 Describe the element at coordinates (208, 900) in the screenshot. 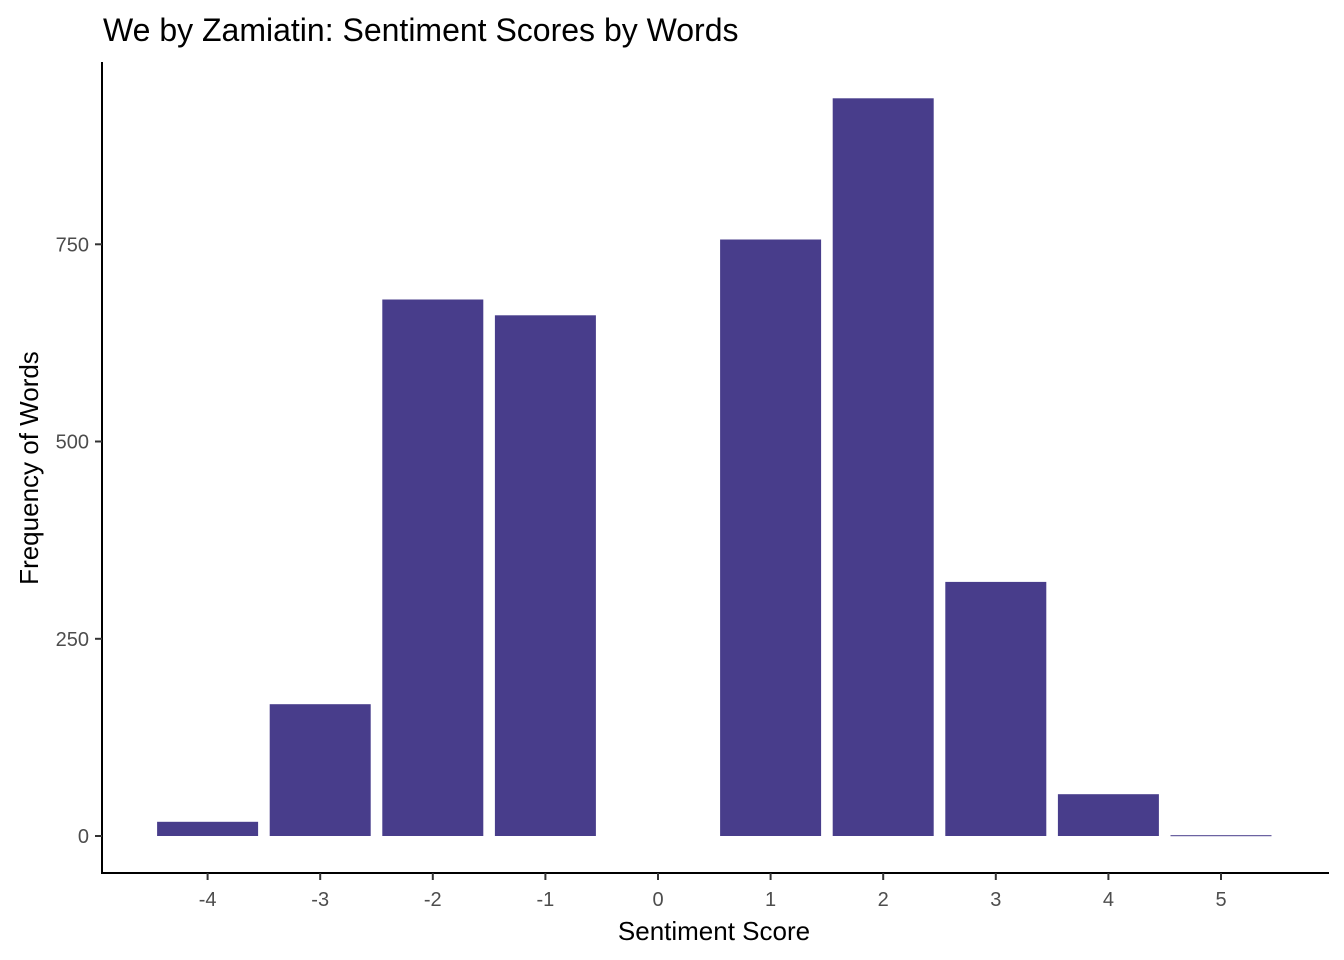

I see `x-tick-label: -4` at that location.